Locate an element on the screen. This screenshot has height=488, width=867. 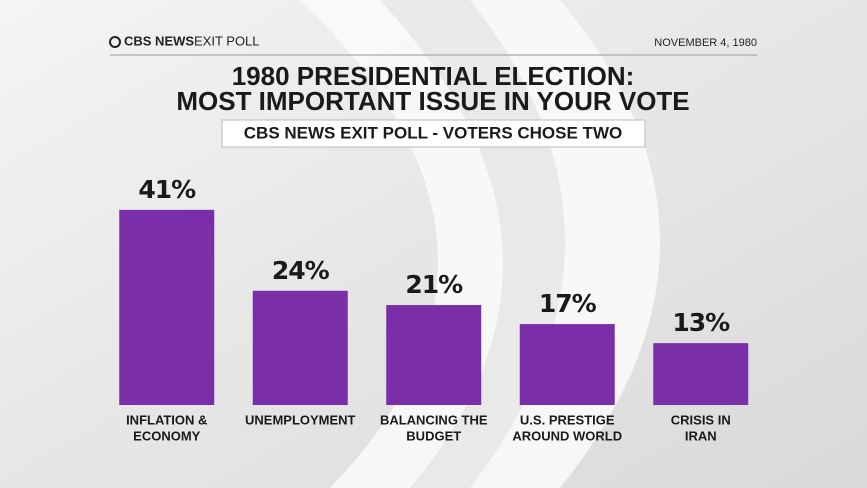
subtitle-box is located at coordinates (433, 133).